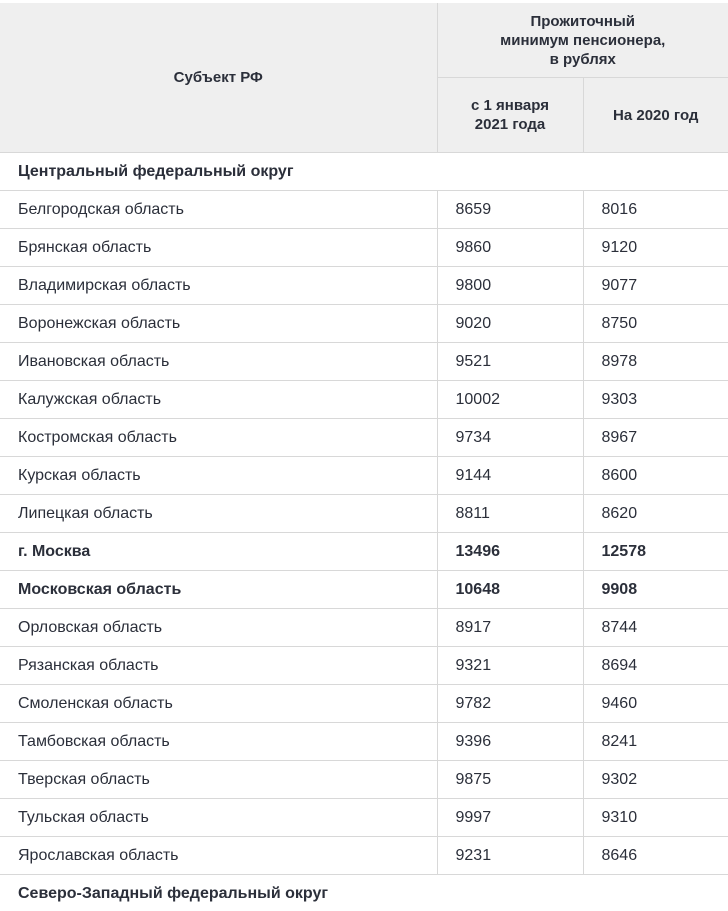 The height and width of the screenshot is (911, 728). What do you see at coordinates (655, 589) in the screenshot?
I see `value-cell: 9908` at bounding box center [655, 589].